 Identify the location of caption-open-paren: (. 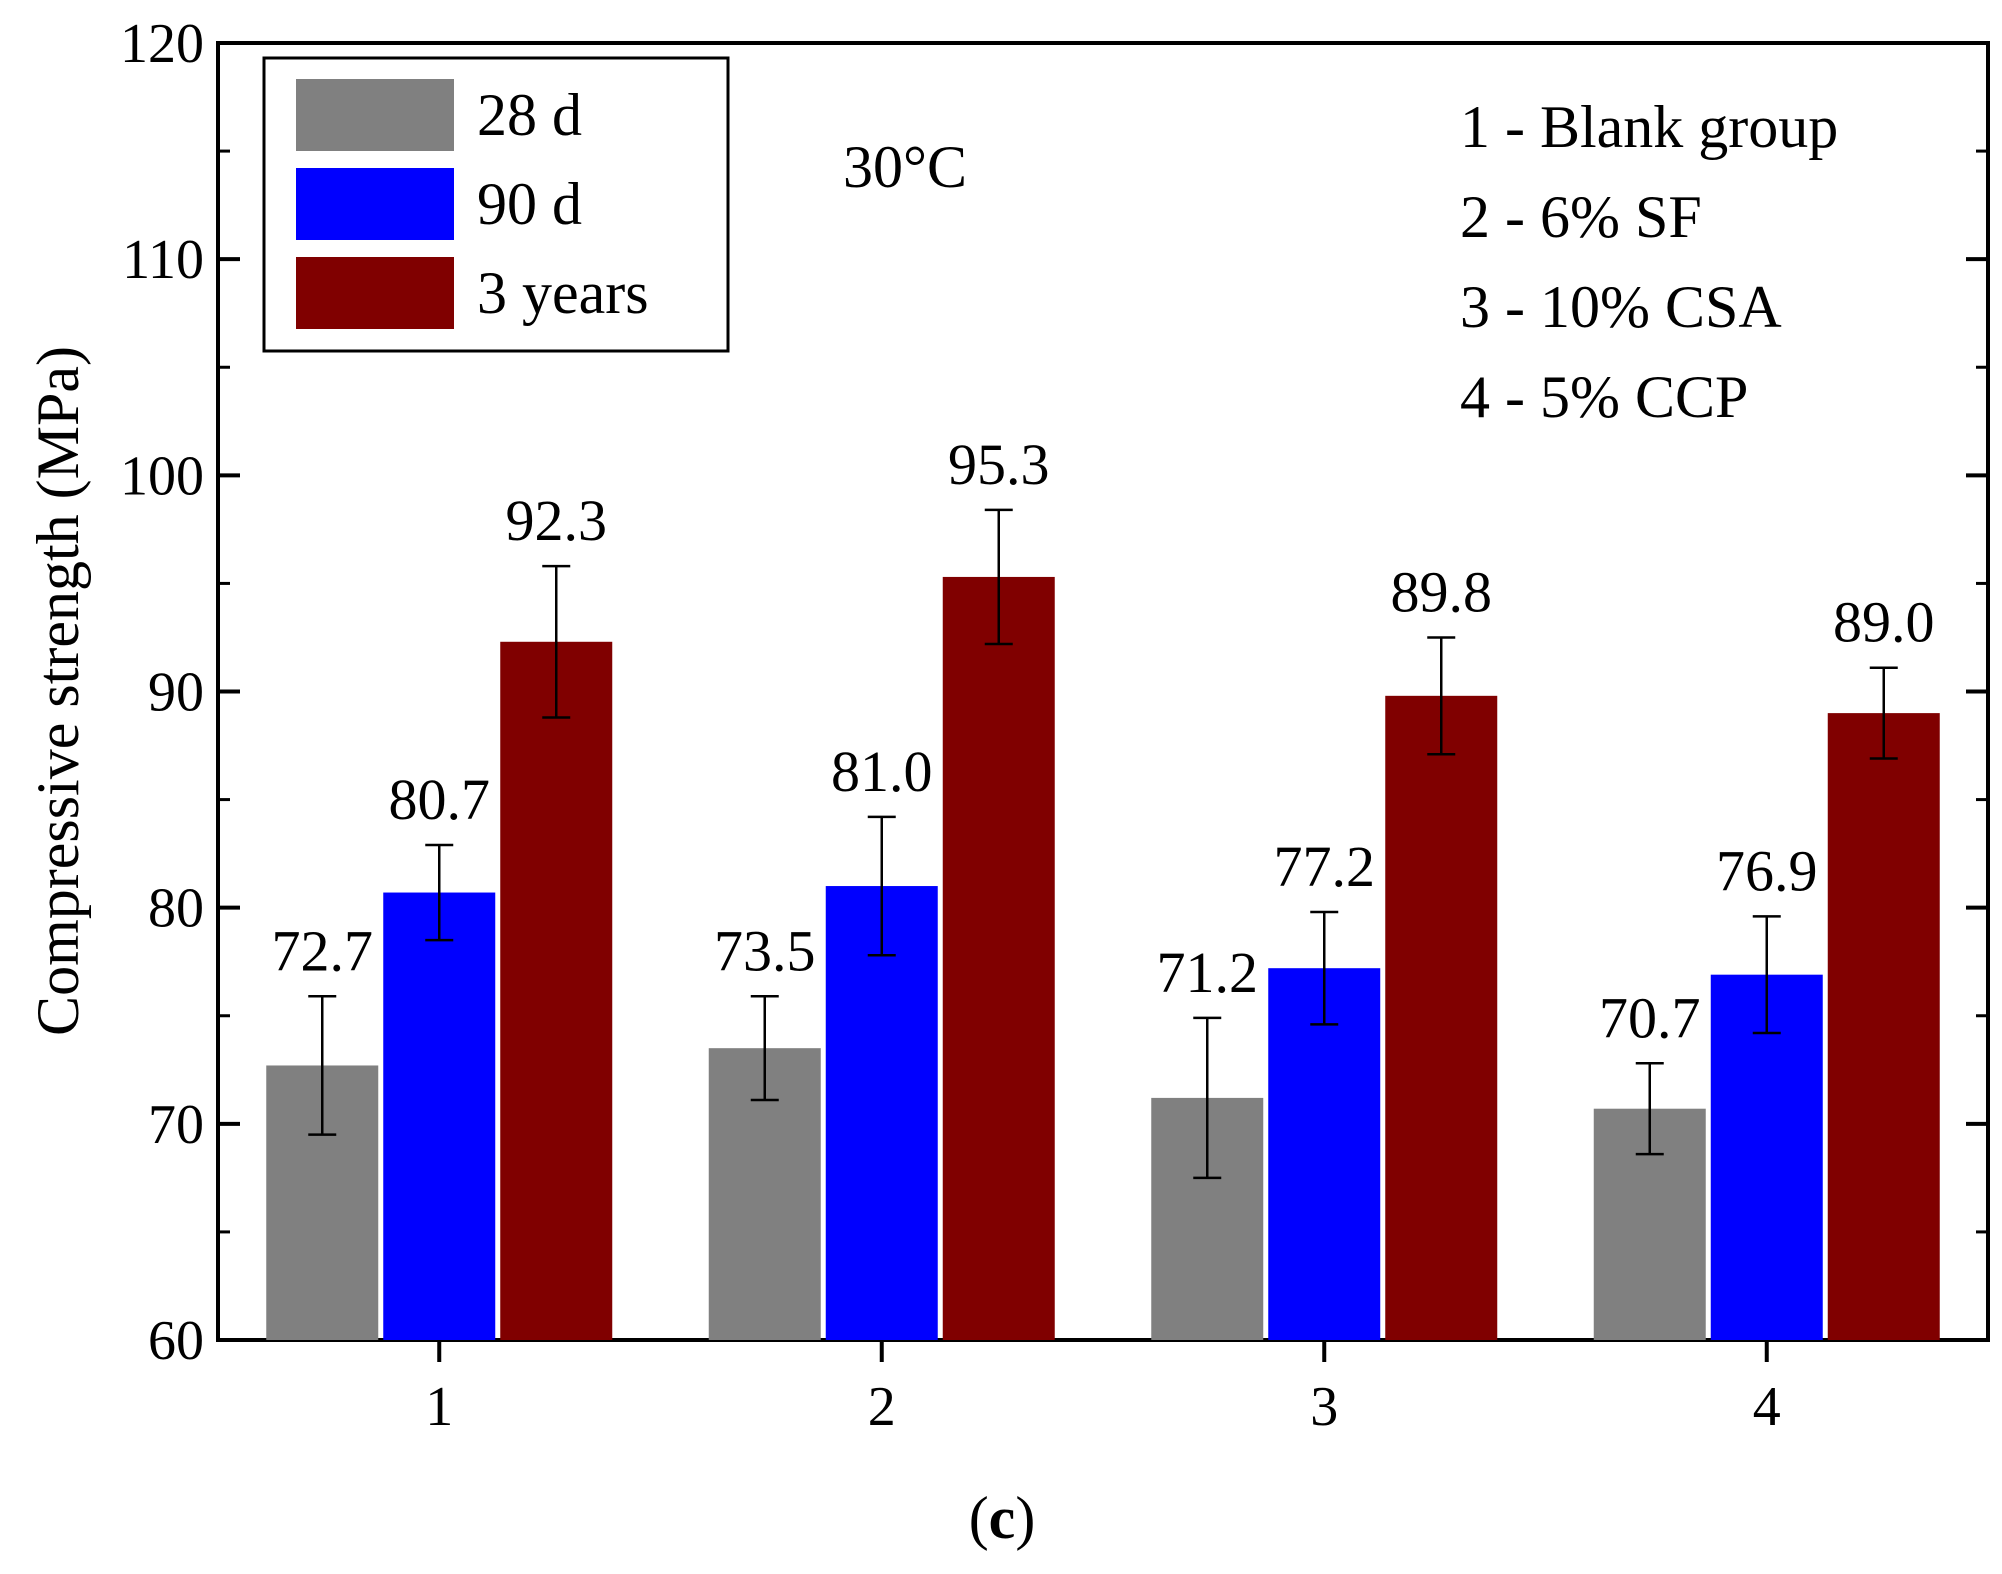
(979, 1518).